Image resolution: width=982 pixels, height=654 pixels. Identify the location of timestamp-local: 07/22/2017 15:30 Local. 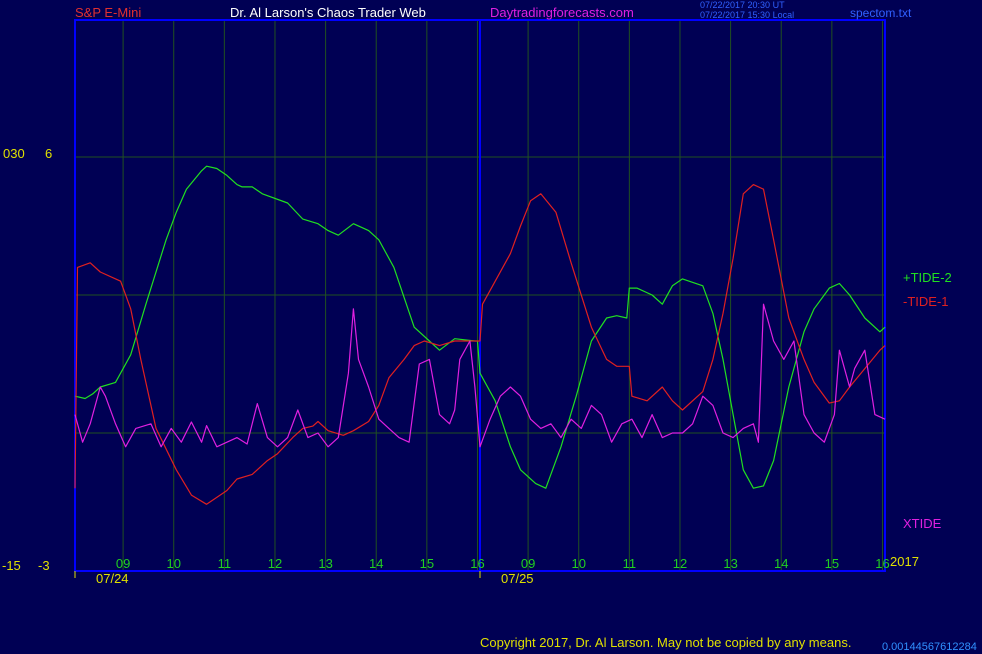
(747, 15).